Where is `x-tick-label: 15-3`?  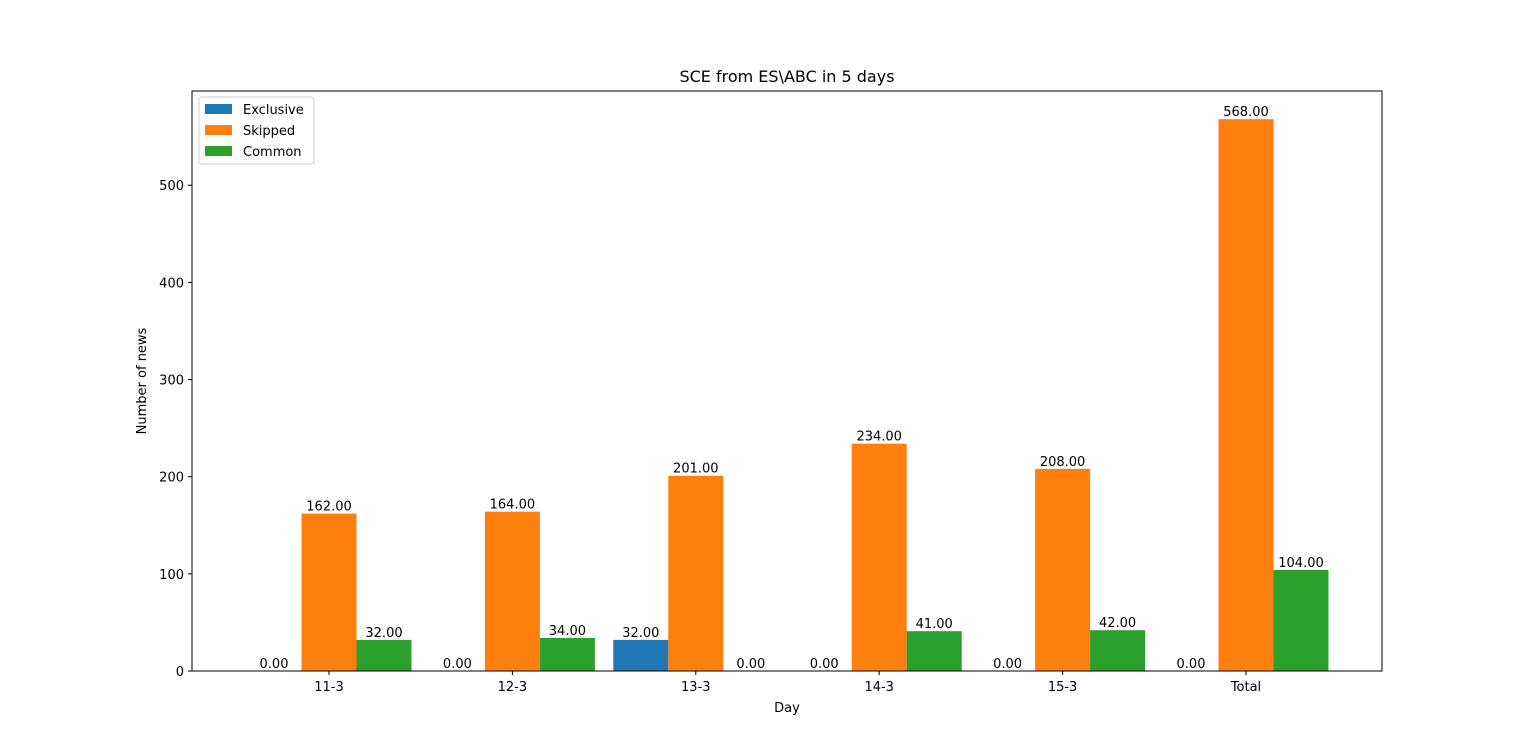 x-tick-label: 15-3 is located at coordinates (1063, 687).